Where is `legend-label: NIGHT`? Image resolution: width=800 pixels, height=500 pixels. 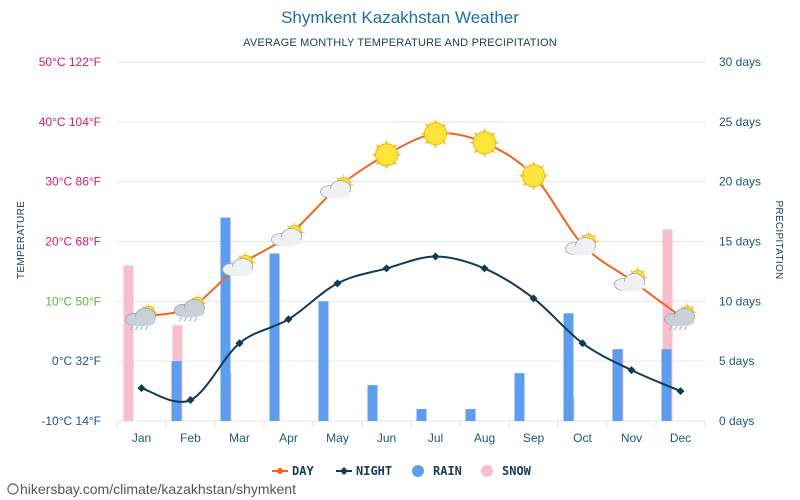 legend-label: NIGHT is located at coordinates (374, 471).